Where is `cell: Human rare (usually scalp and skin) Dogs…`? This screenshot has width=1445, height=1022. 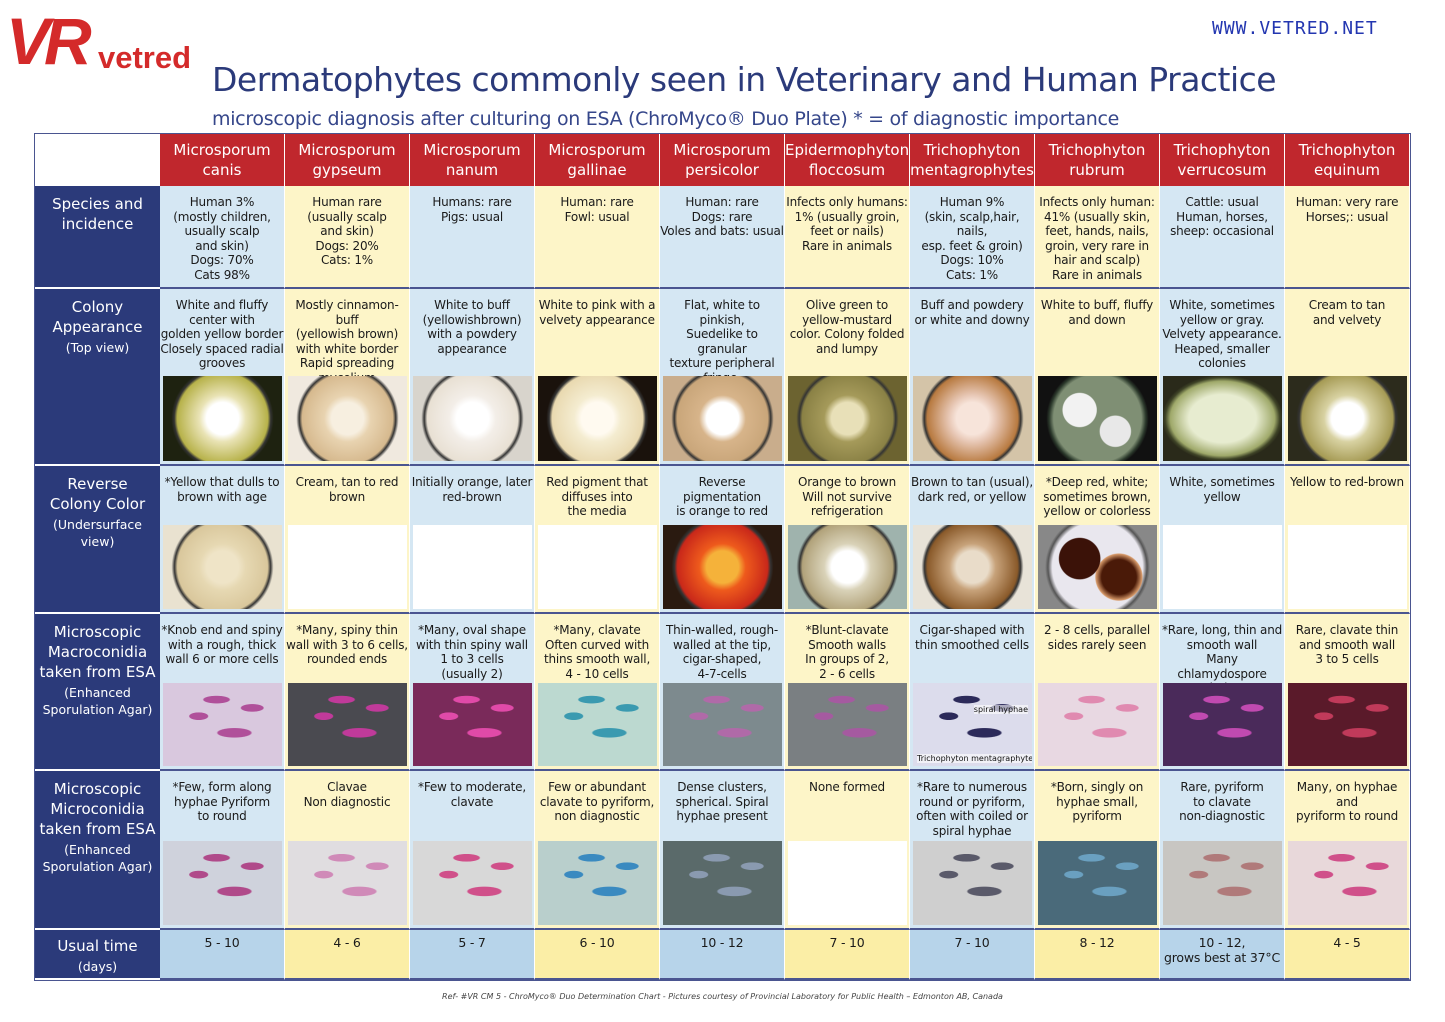 cell: Human rare (usually scalp and skin) Dogs… is located at coordinates (347, 237).